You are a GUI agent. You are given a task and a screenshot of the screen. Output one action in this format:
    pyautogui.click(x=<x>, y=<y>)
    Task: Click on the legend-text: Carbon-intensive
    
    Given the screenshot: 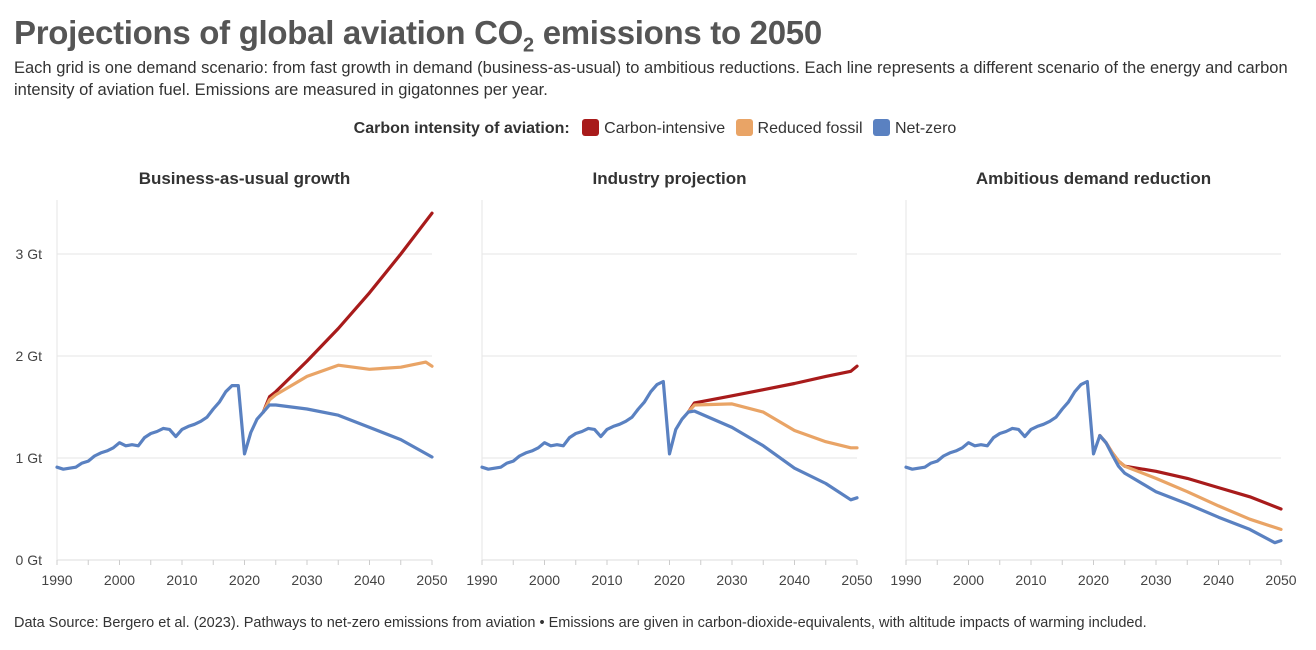 What is the action you would take?
    pyautogui.click(x=665, y=128)
    